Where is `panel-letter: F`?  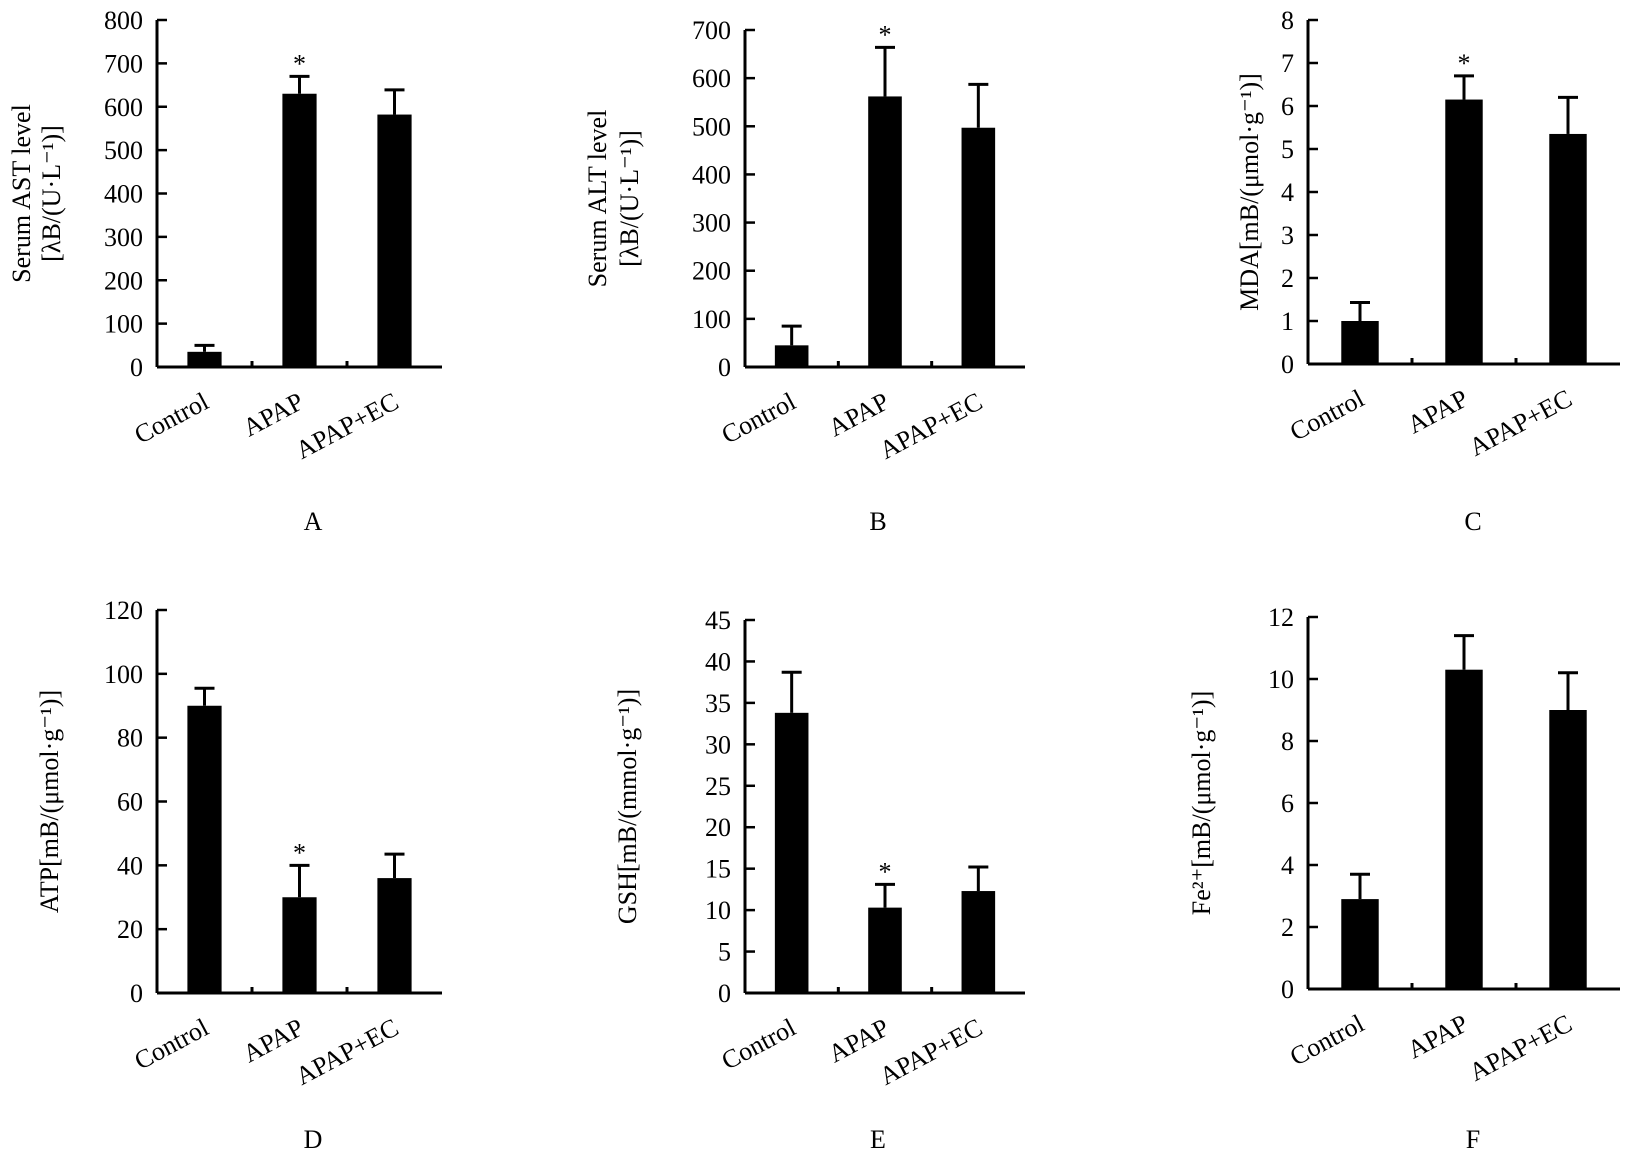
panel-letter: F is located at coordinates (1473, 1139).